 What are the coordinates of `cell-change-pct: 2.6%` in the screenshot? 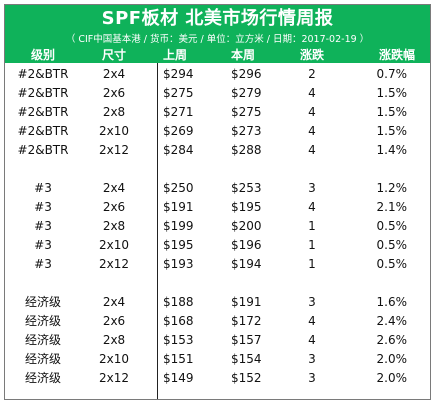 It's located at (392, 340).